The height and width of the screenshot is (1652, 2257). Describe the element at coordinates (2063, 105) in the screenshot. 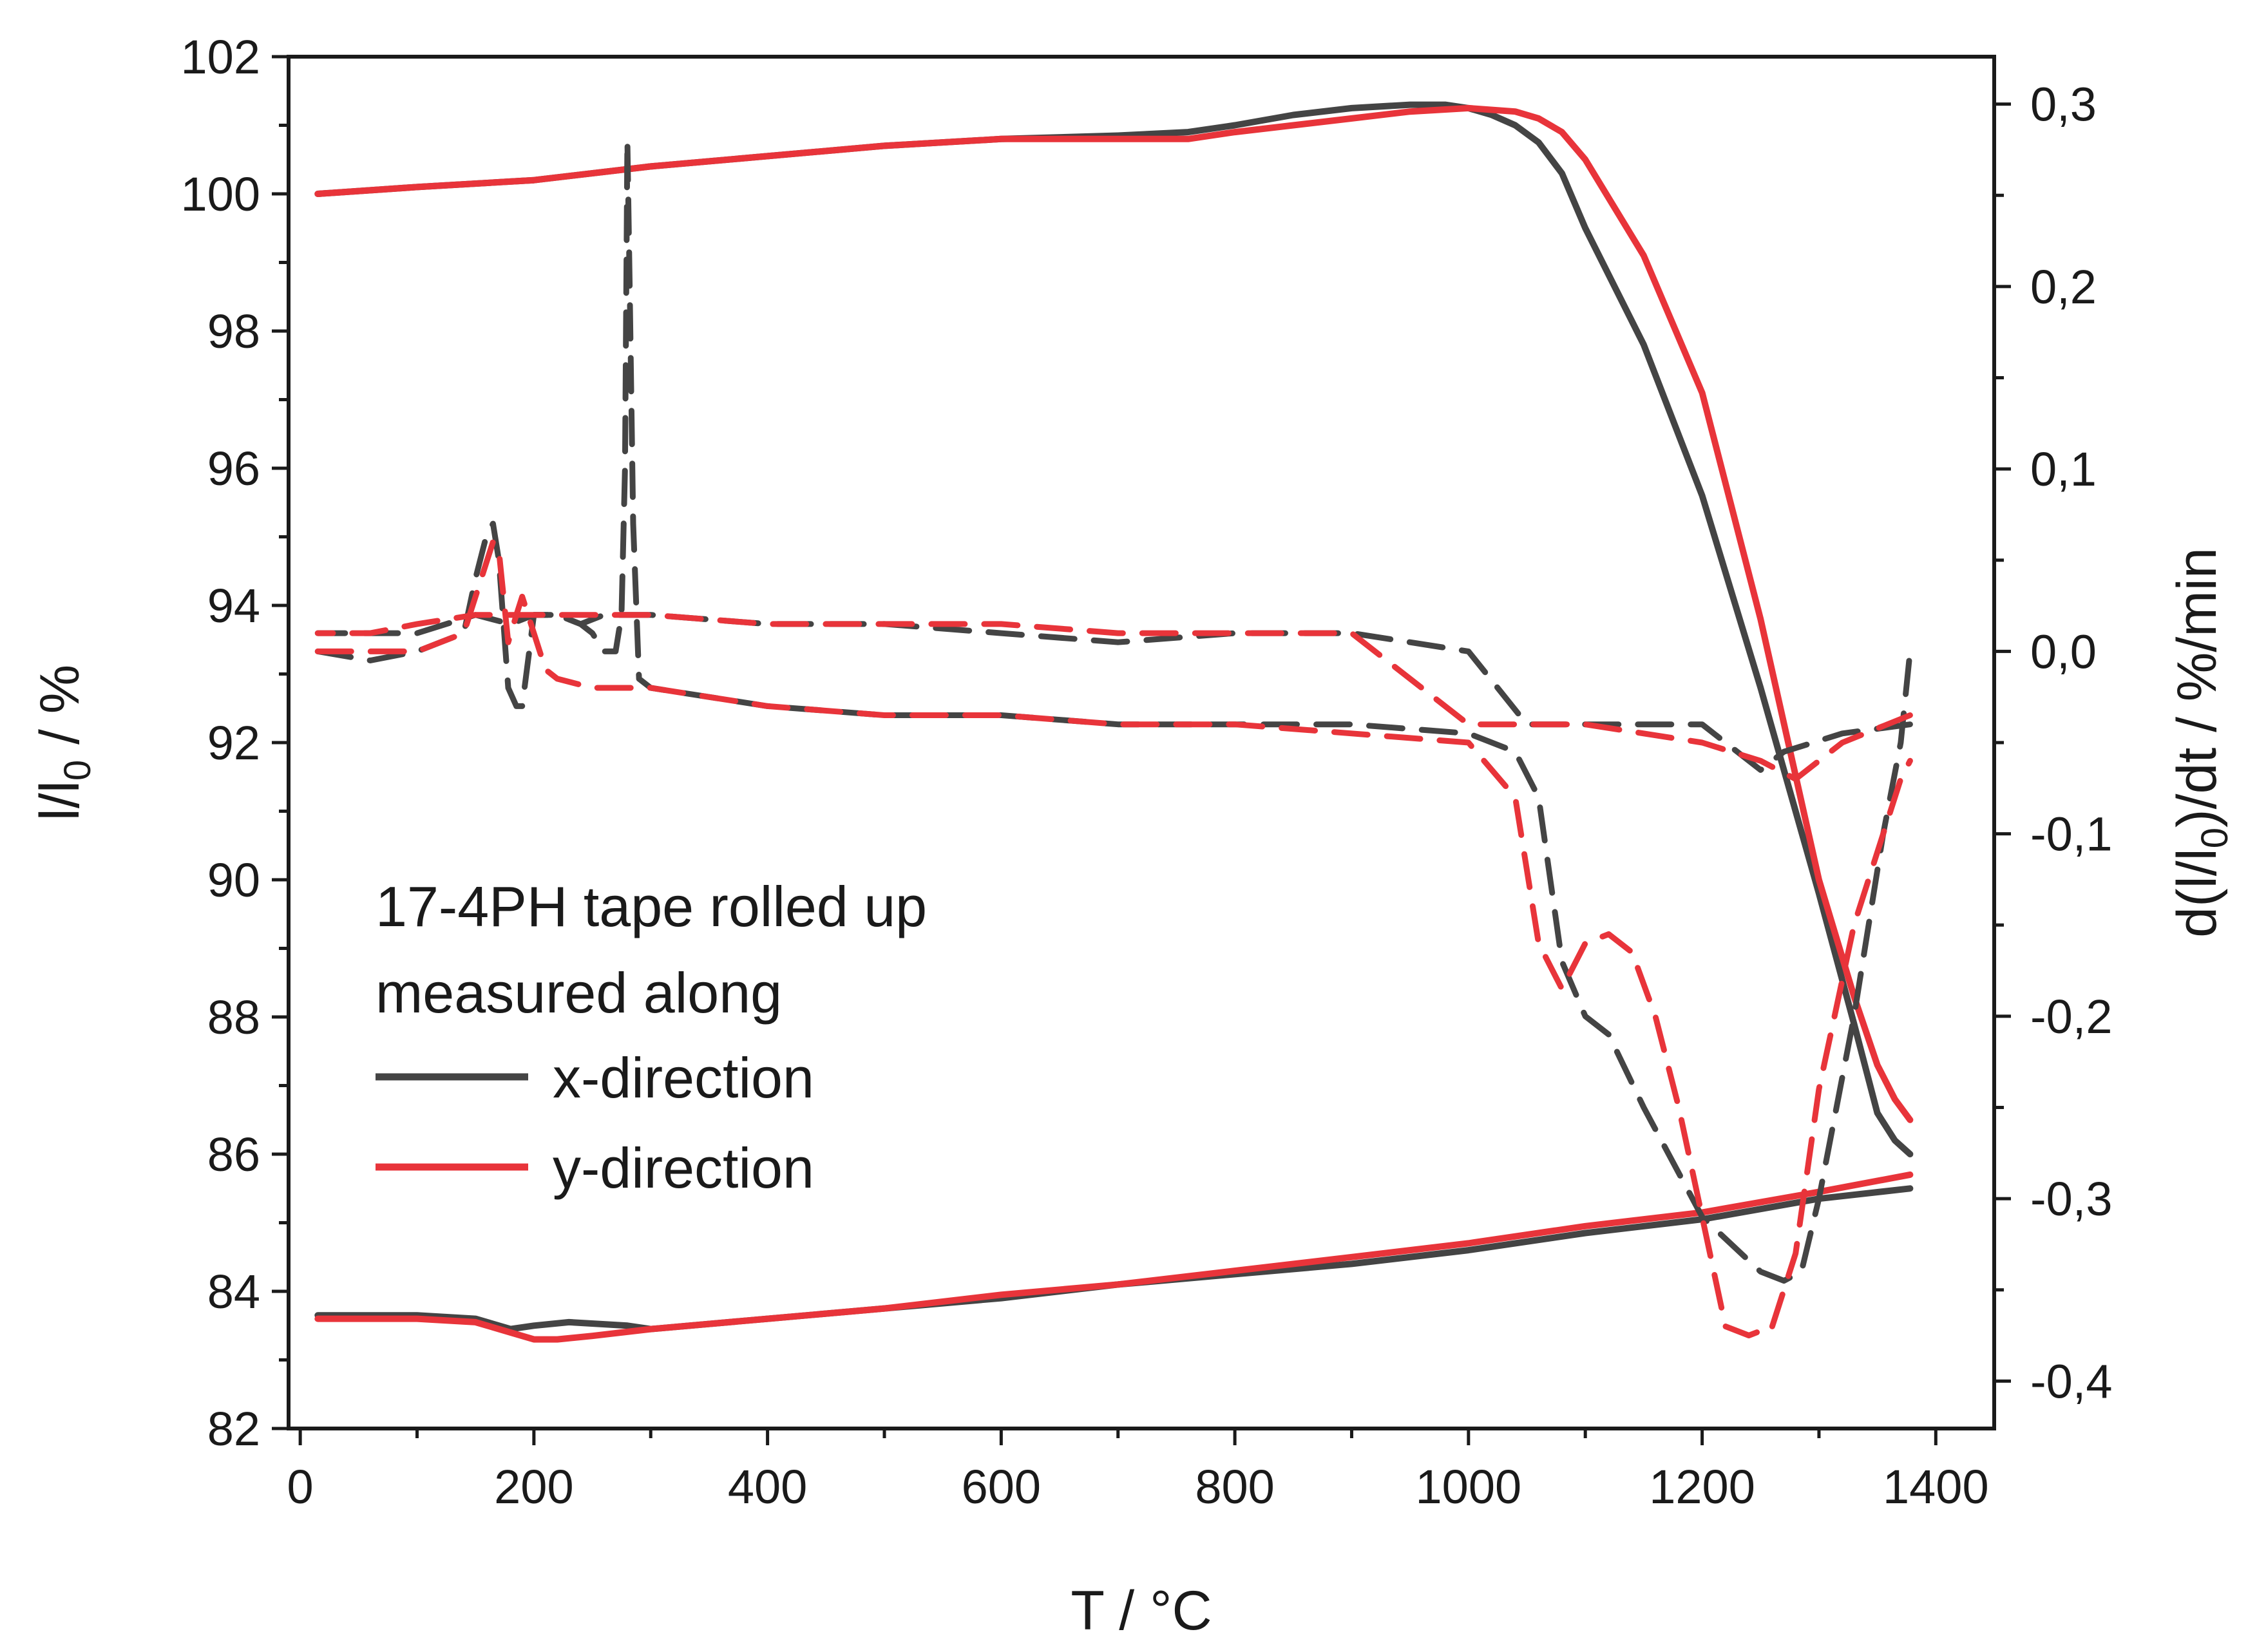

I see `y-right-tick-label: 0,3` at that location.